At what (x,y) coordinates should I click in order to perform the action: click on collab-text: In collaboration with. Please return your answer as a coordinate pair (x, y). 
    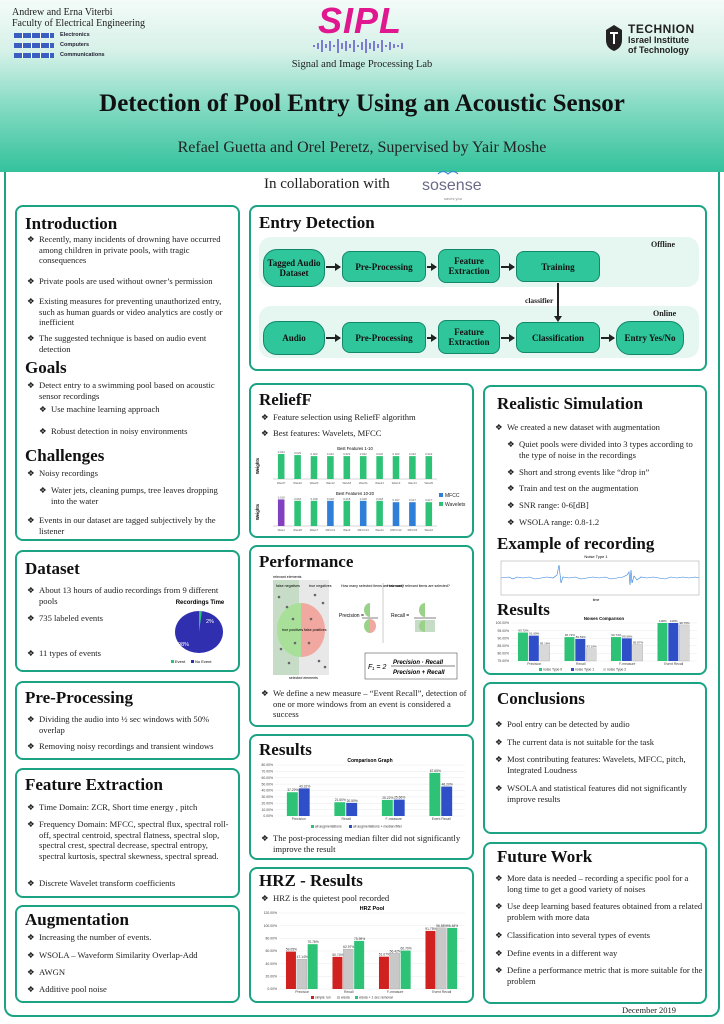
    Looking at the image, I should click on (327, 184).